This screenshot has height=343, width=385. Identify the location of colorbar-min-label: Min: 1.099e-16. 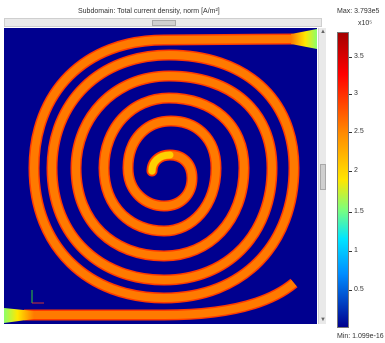
(360, 336).